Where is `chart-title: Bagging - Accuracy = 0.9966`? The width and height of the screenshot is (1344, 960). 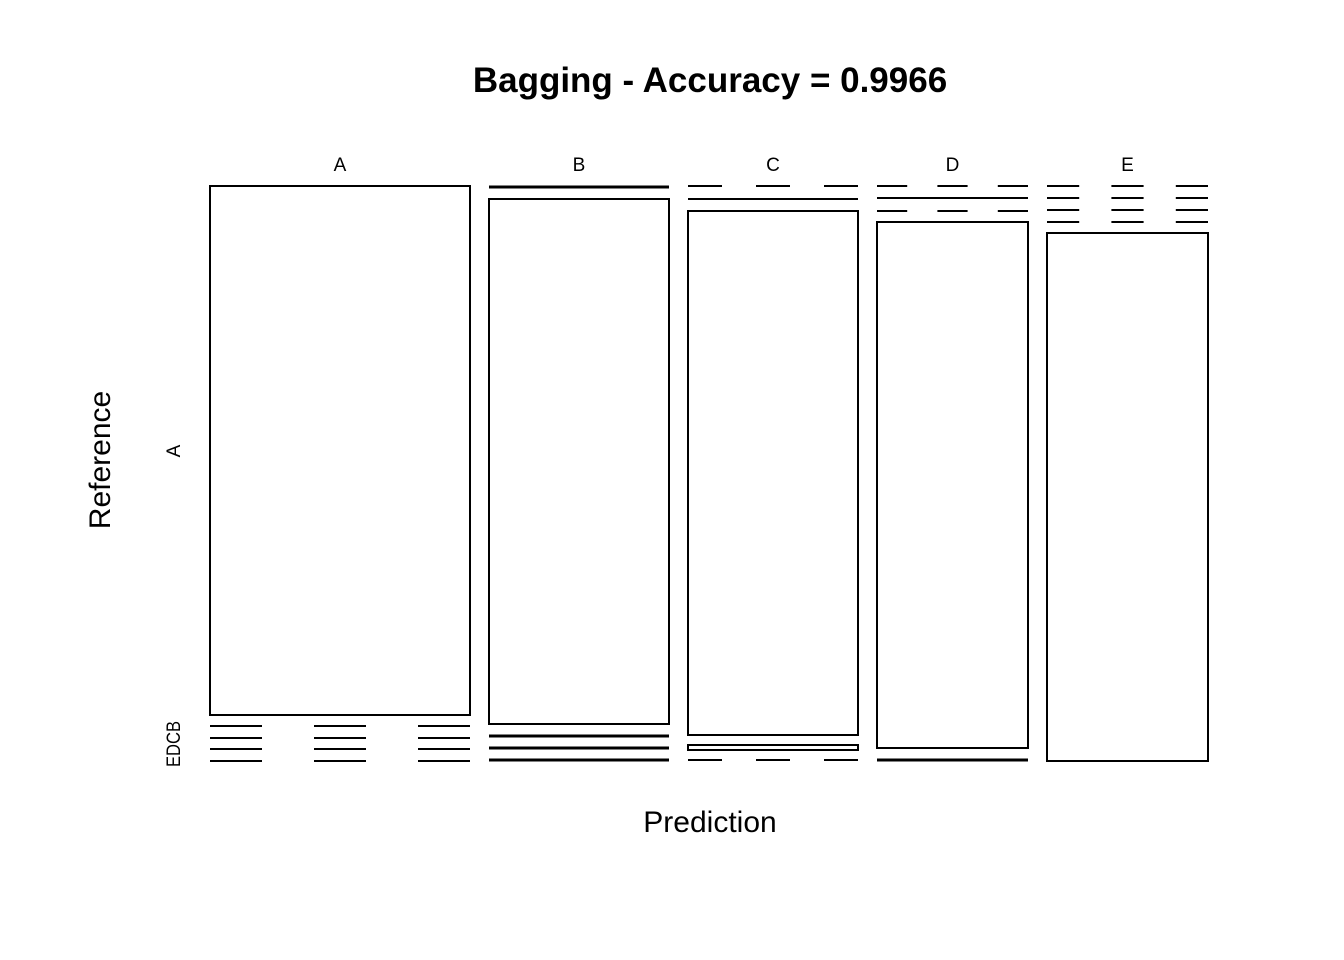 chart-title: Bagging - Accuracy = 0.9966 is located at coordinates (710, 80).